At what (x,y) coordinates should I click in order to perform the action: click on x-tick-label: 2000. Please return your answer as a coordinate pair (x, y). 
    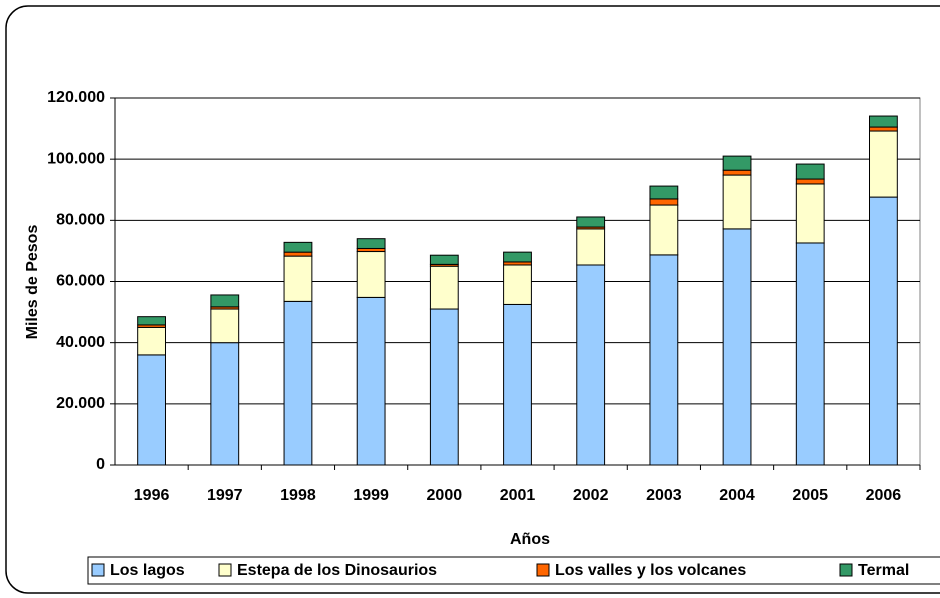
    Looking at the image, I should click on (445, 495).